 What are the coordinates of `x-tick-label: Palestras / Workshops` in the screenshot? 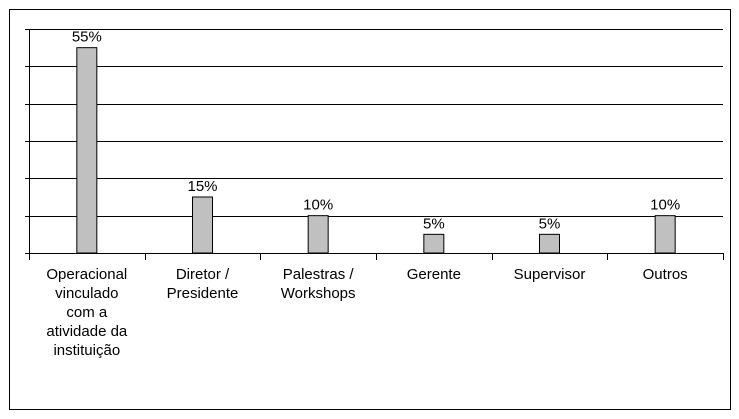 It's located at (318, 284).